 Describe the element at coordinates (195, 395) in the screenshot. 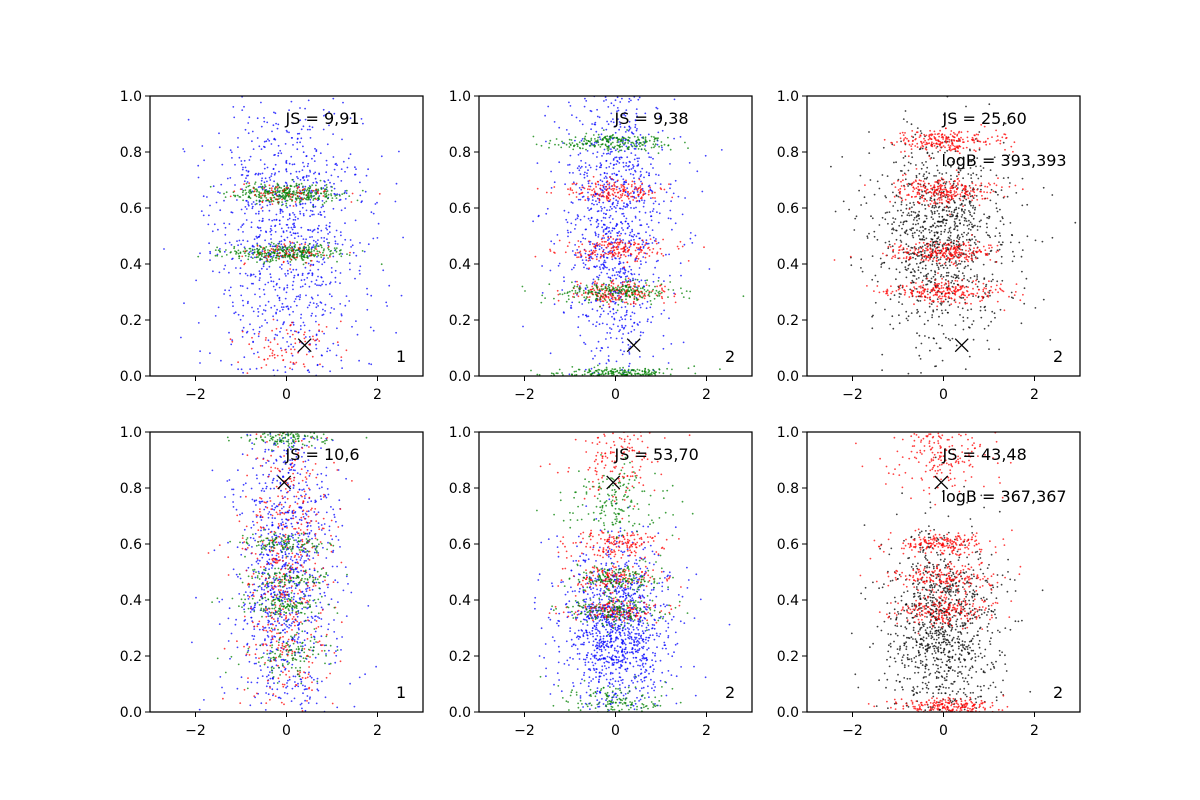

I see `x-tick-label: −2` at that location.